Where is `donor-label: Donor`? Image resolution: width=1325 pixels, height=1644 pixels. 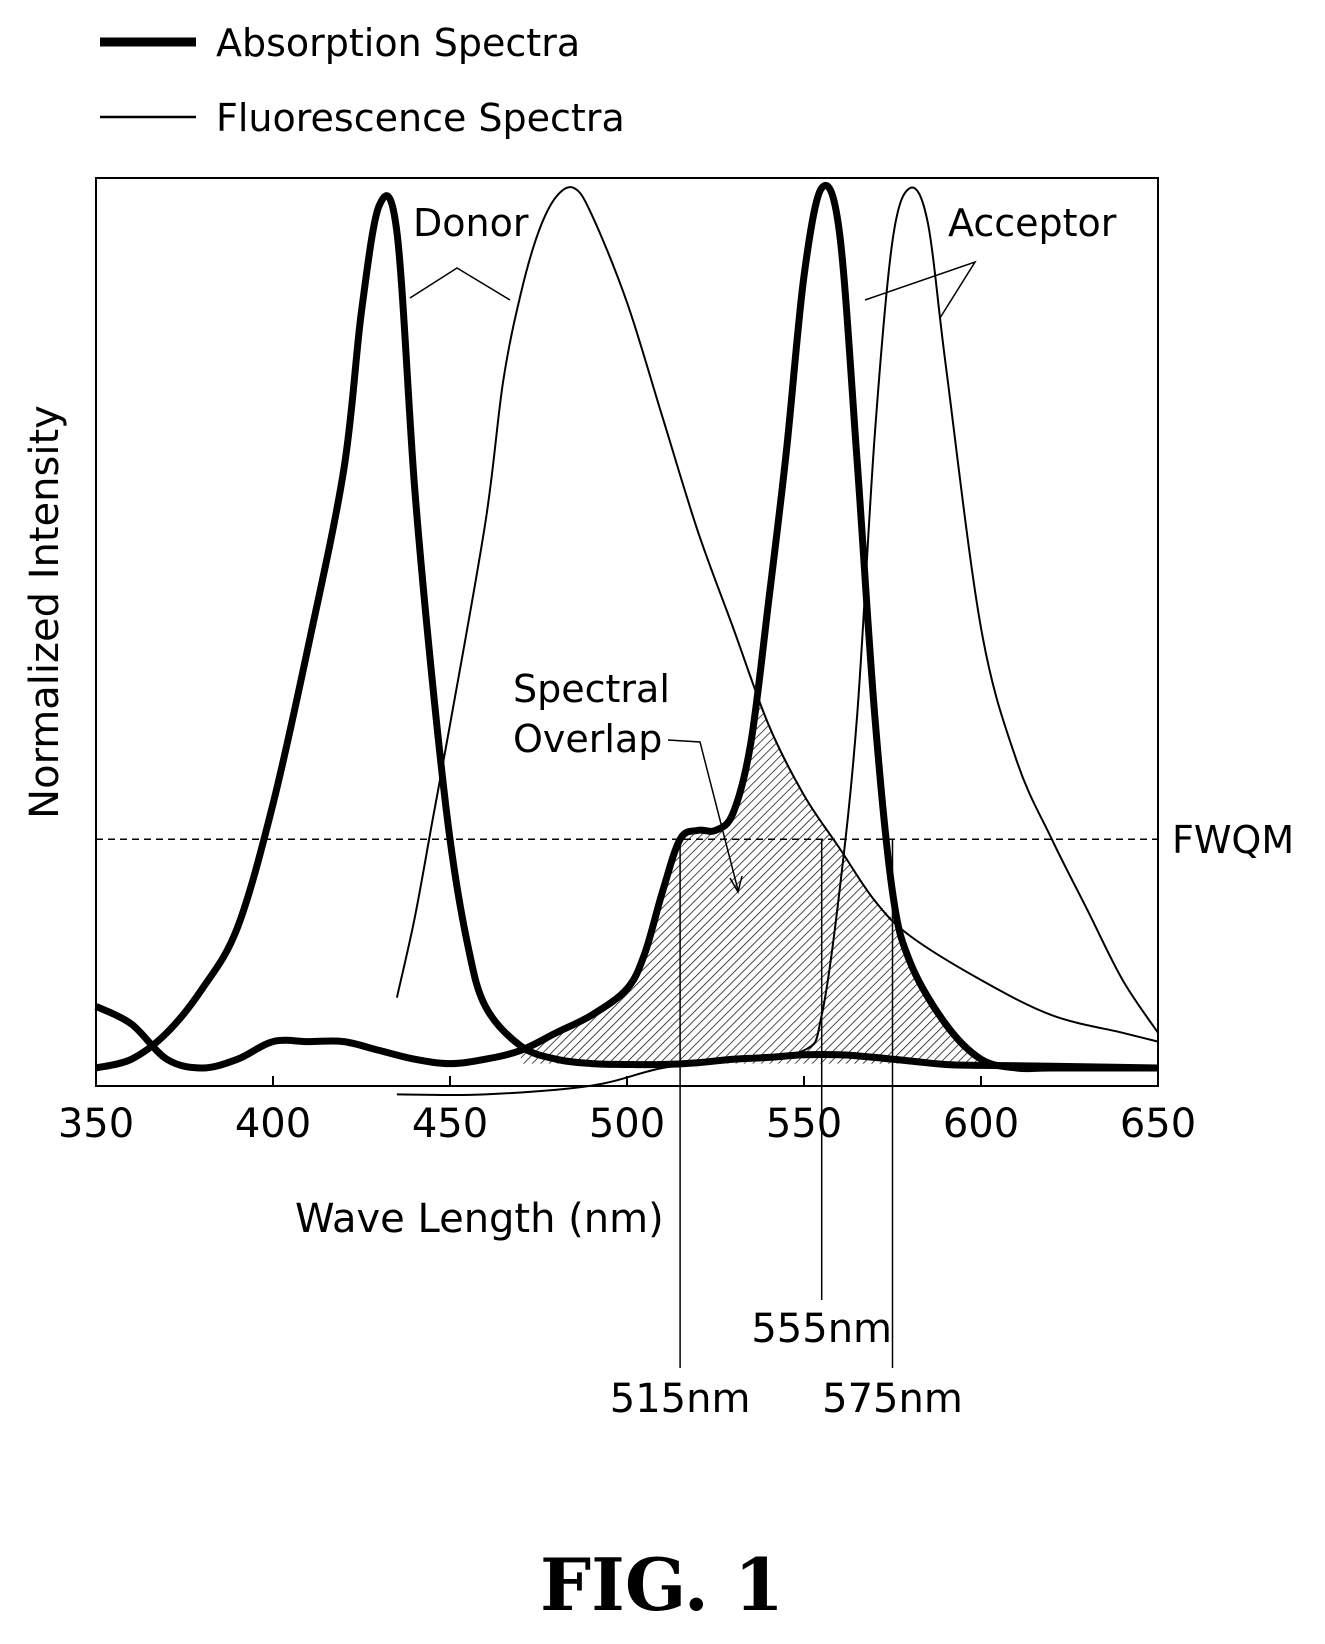
donor-label: Donor is located at coordinates (471, 223).